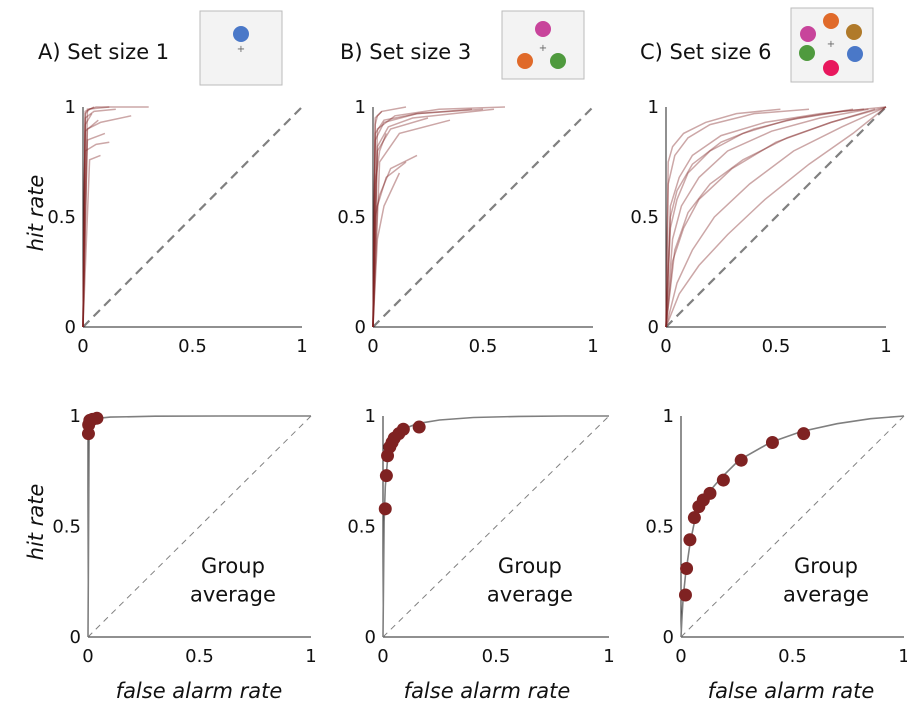 The height and width of the screenshot is (705, 907). I want to click on plot-b-individual: 0 0.5 1 0 0.5 1, so click(467, 227).